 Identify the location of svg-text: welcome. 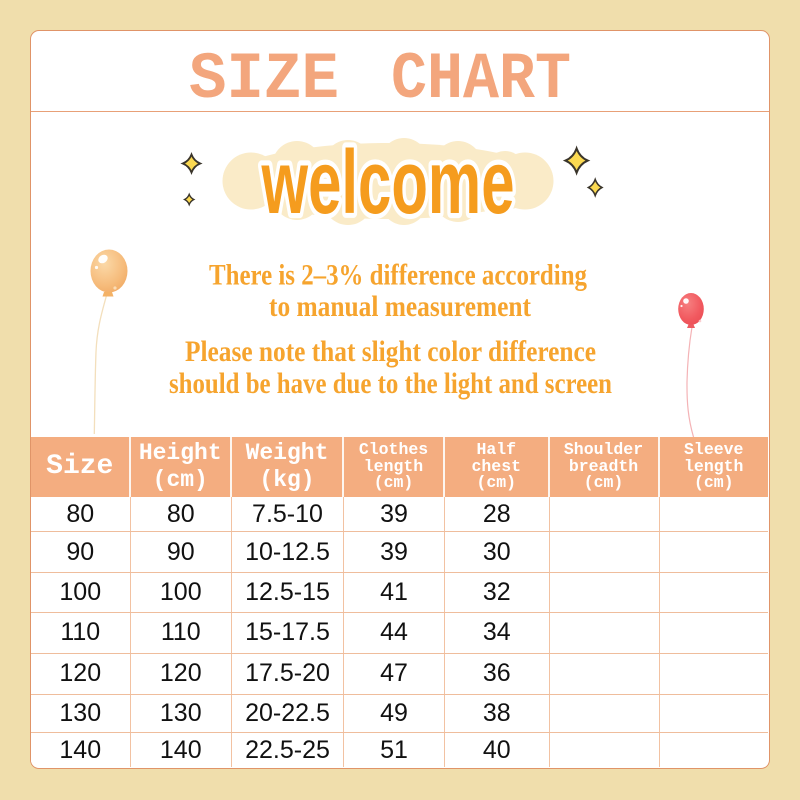
(387, 183).